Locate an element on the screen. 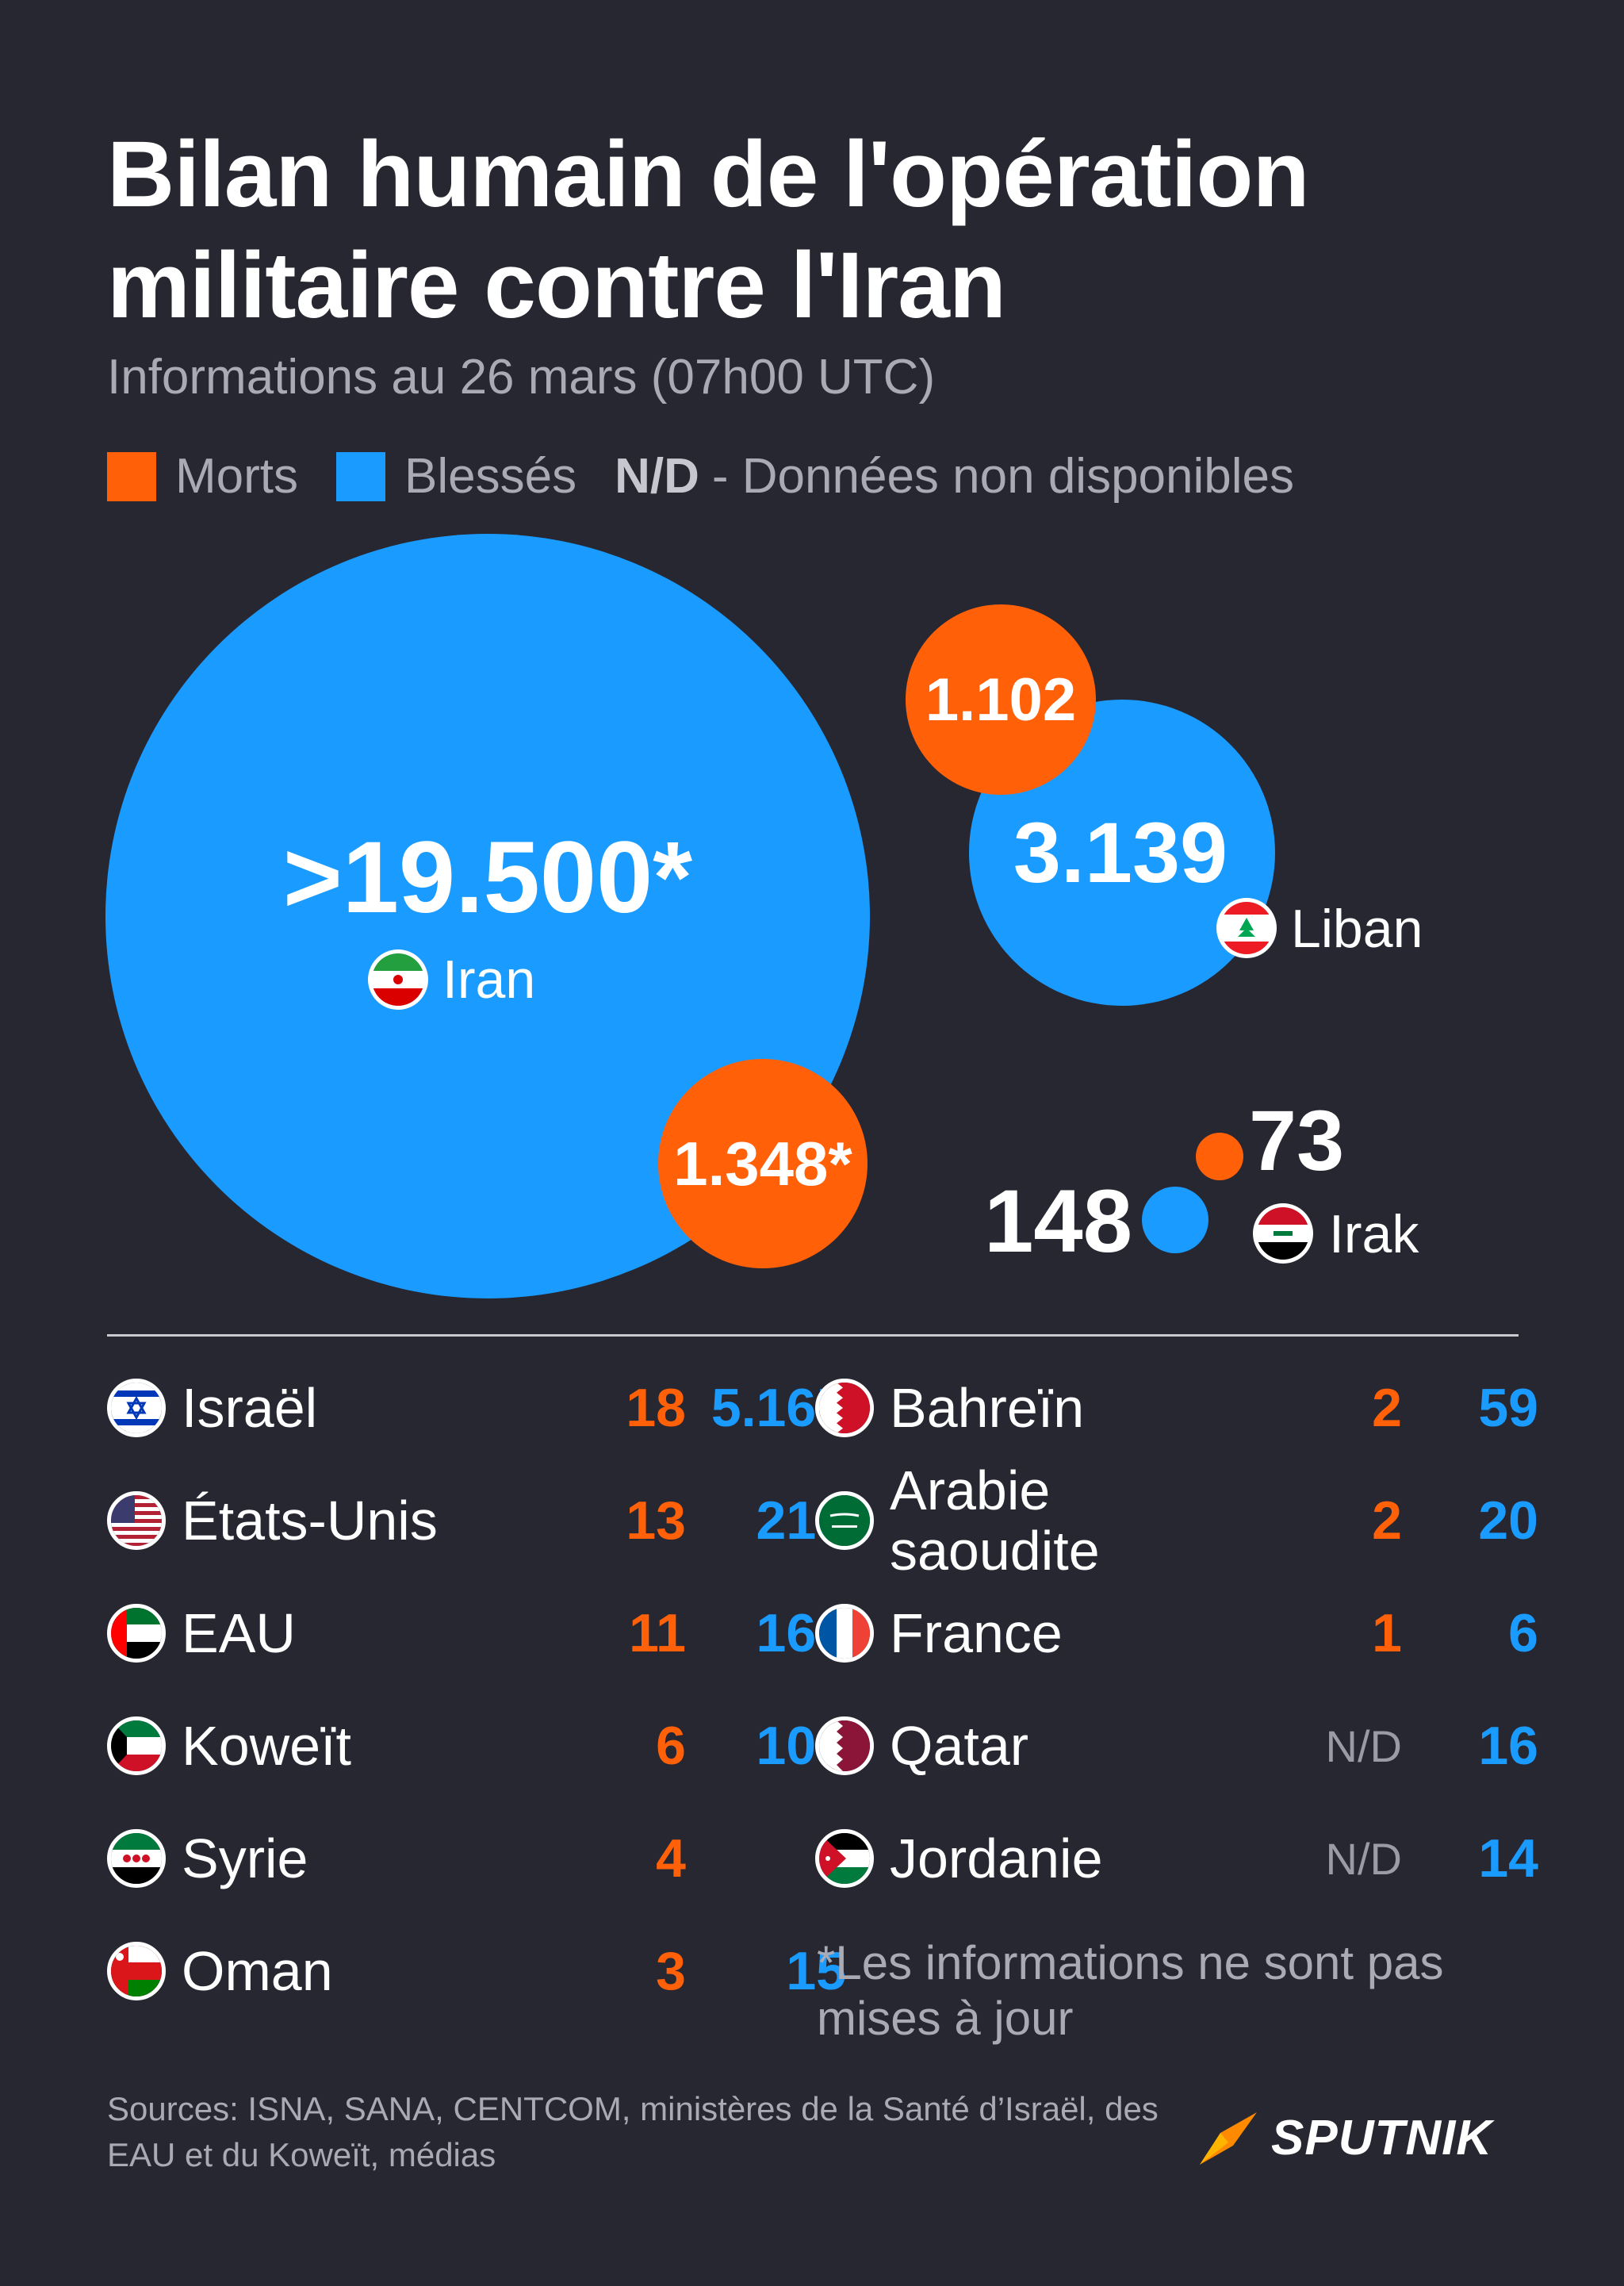 This screenshot has width=1624, height=2286. uae-flag-icon is located at coordinates (136, 1633).